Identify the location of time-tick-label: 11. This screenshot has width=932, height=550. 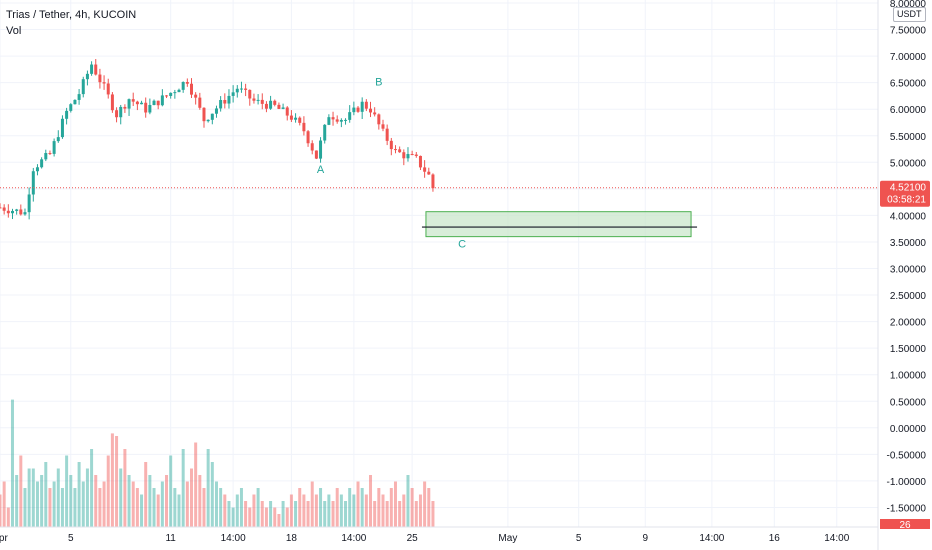
(170, 538).